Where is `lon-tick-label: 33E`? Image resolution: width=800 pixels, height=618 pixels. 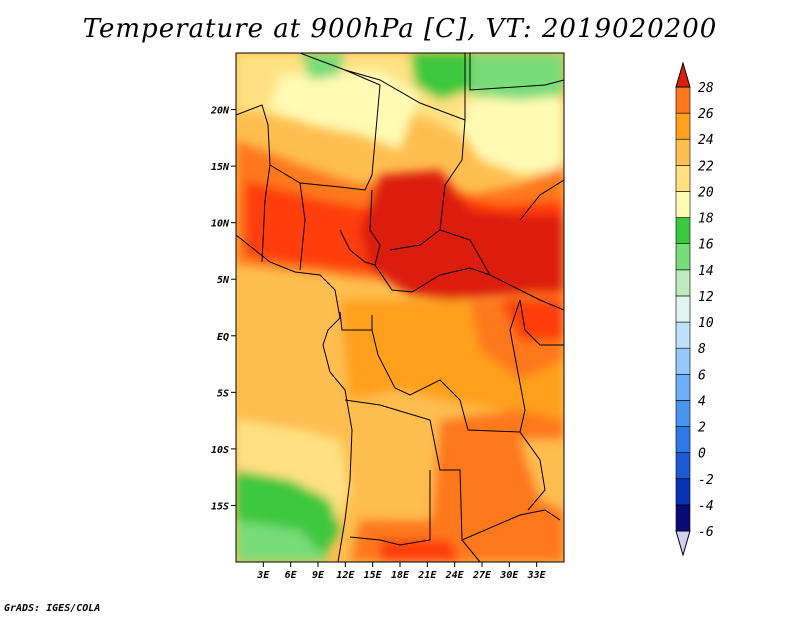
lon-tick-label: 33E is located at coordinates (537, 575).